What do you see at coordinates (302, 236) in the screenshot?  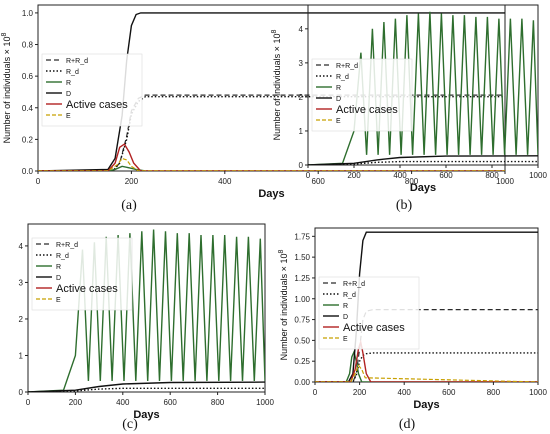 I see `y-tick-label: 1.75` at bounding box center [302, 236].